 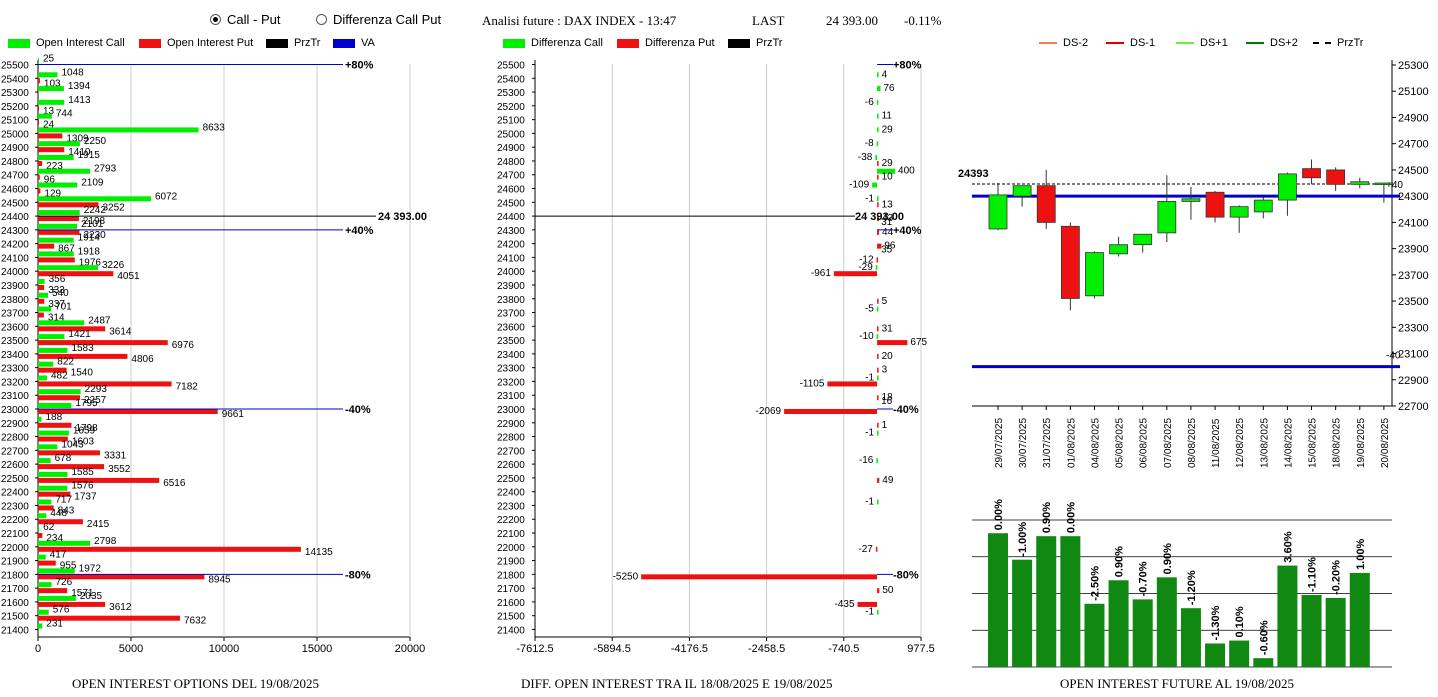 What do you see at coordinates (680, 43) in the screenshot?
I see `legend-label: Differenza Put` at bounding box center [680, 43].